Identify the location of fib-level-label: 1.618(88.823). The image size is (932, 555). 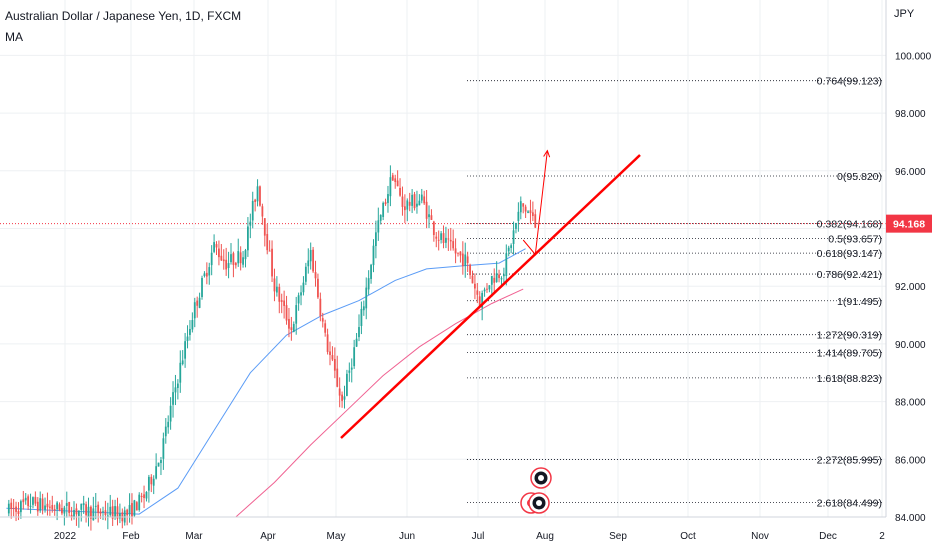
(849, 379).